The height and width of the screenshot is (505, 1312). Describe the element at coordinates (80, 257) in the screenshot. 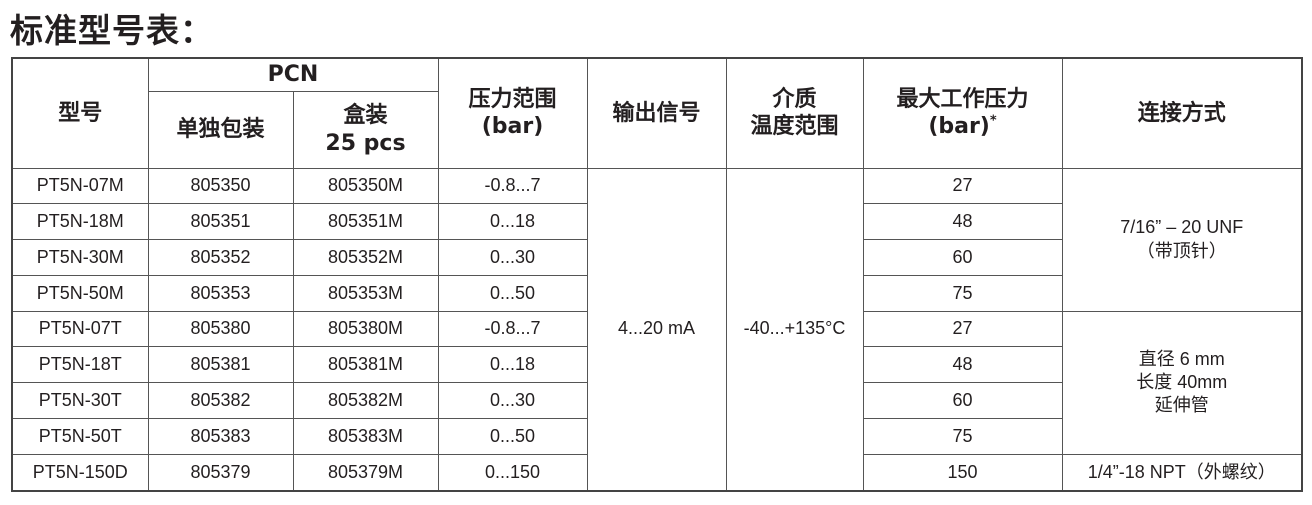

I see `model-cell: PT5N-30M` at that location.